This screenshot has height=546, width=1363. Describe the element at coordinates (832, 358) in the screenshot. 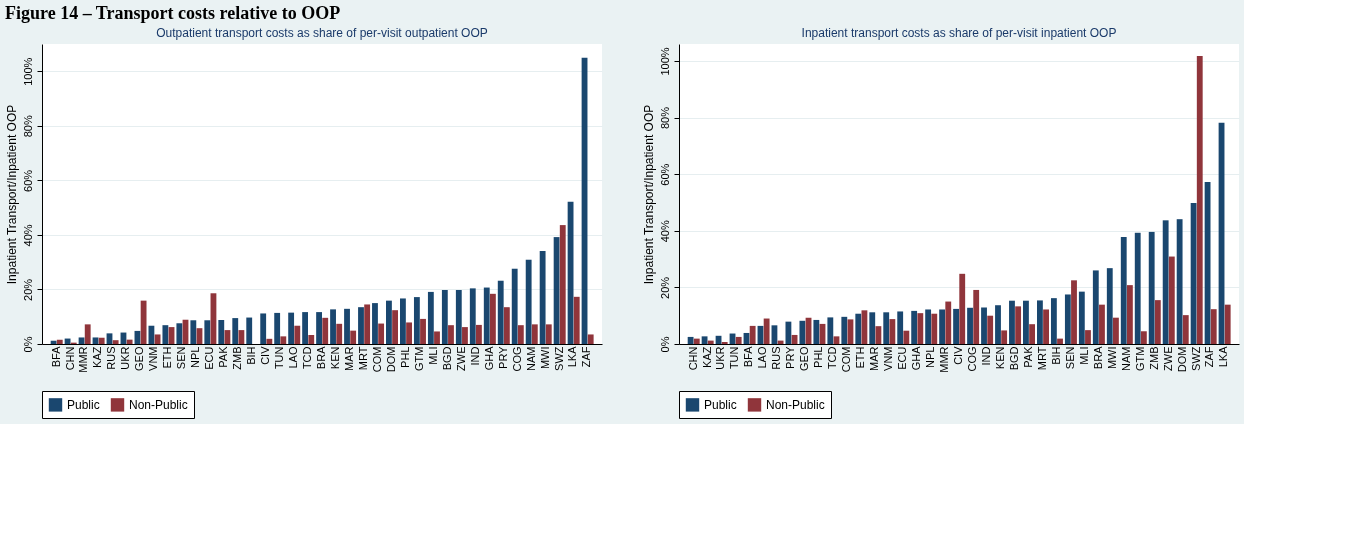

I see `x-tick-label: TCD` at that location.